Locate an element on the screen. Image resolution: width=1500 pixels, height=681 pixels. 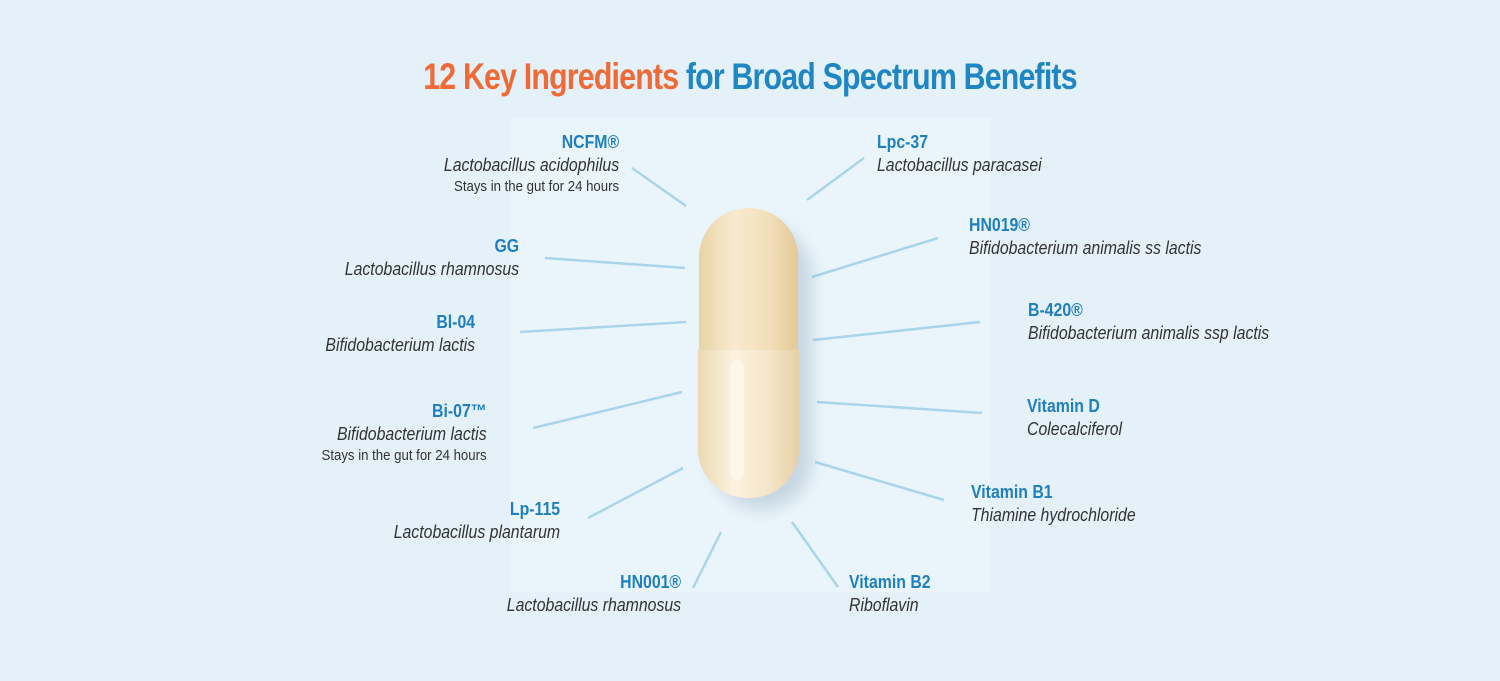
ingredient-label: Vitamin D Colecalciferol is located at coordinates (1074, 418).